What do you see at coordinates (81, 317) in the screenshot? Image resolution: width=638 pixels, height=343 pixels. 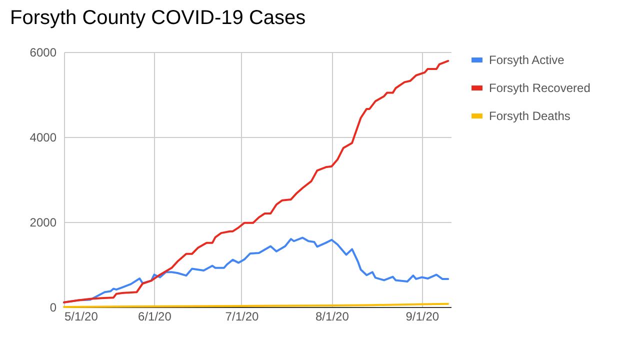 I see `x-tick-label: 5/1/20` at bounding box center [81, 317].